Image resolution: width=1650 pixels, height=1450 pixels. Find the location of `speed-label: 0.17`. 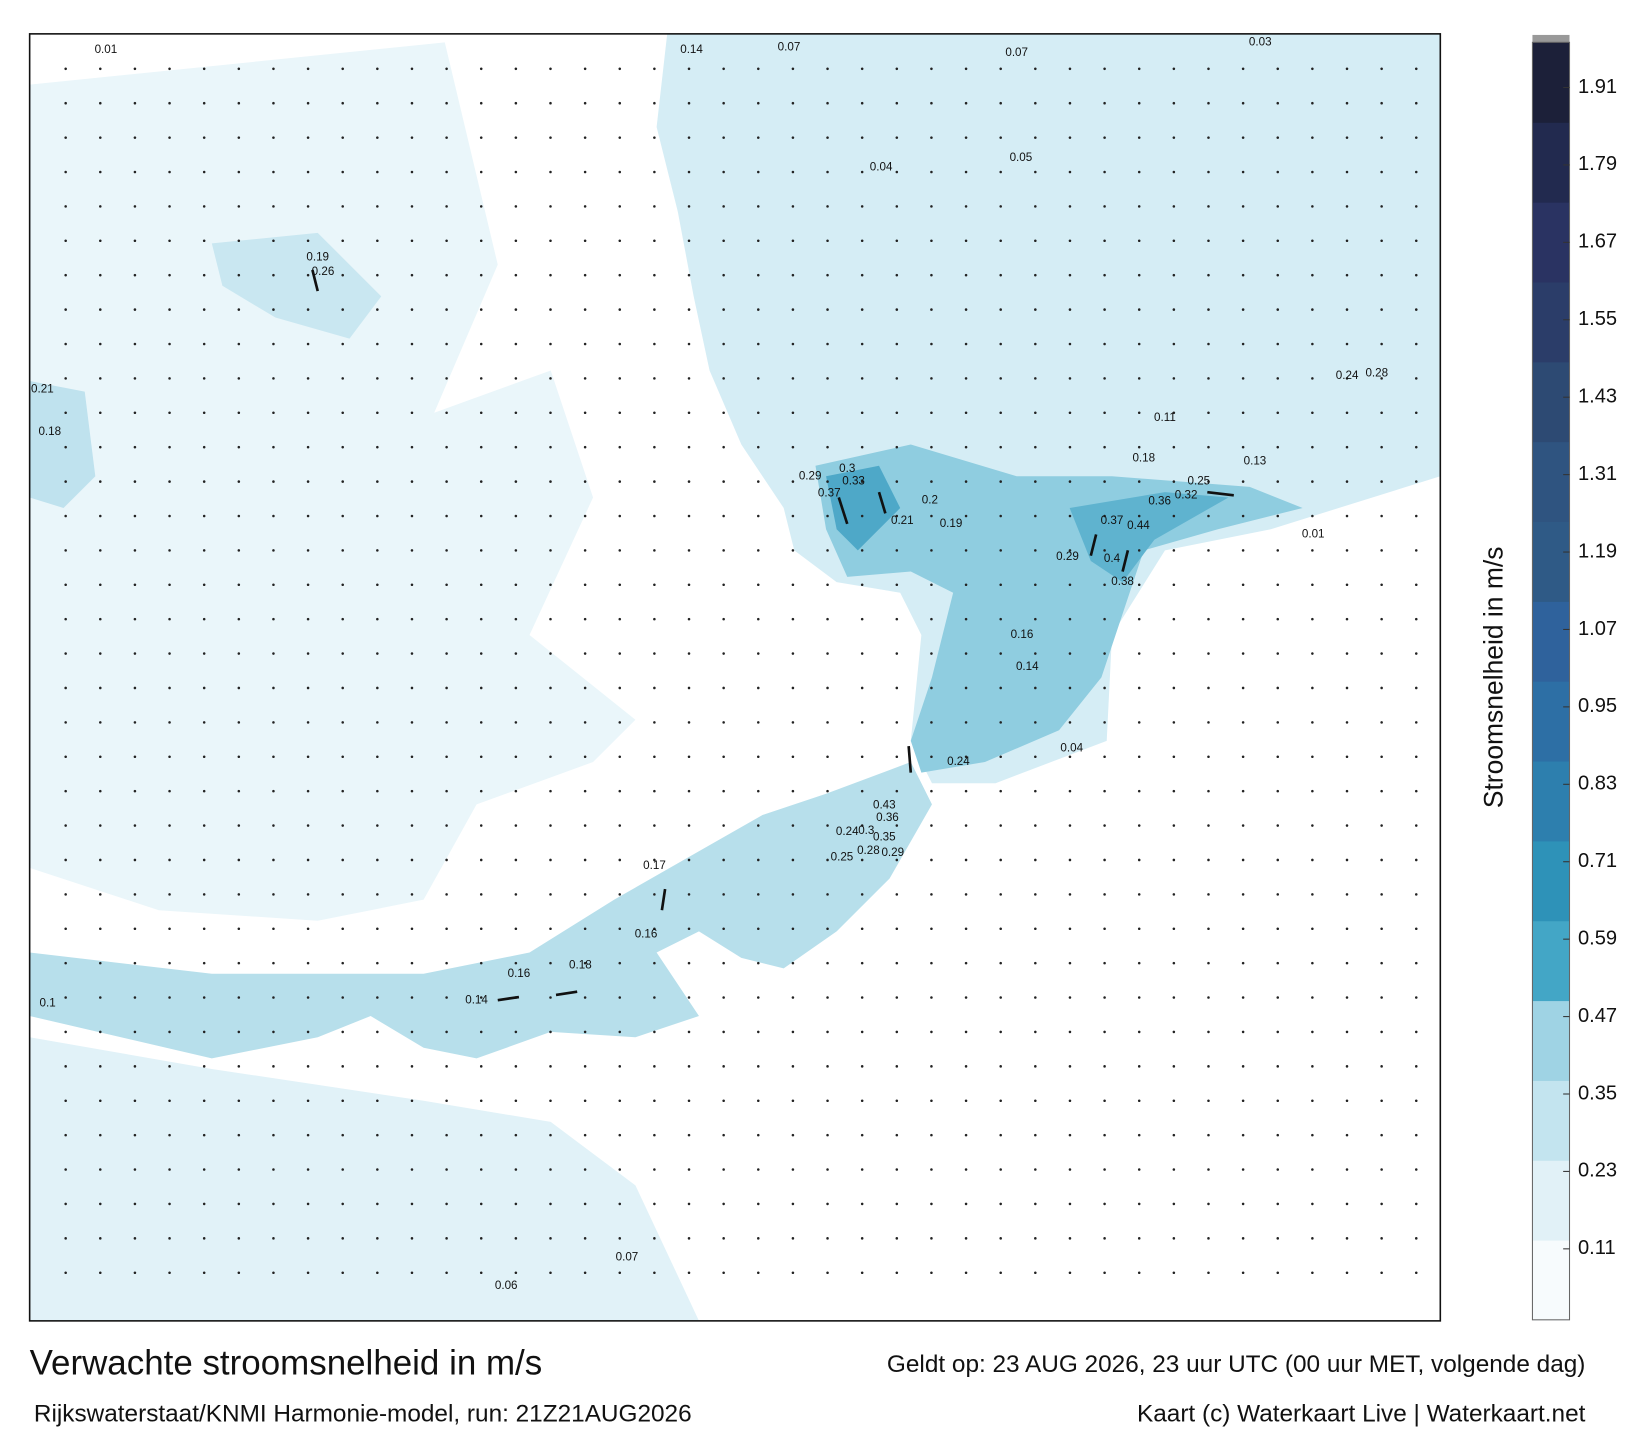

speed-label: 0.17 is located at coordinates (654, 865).